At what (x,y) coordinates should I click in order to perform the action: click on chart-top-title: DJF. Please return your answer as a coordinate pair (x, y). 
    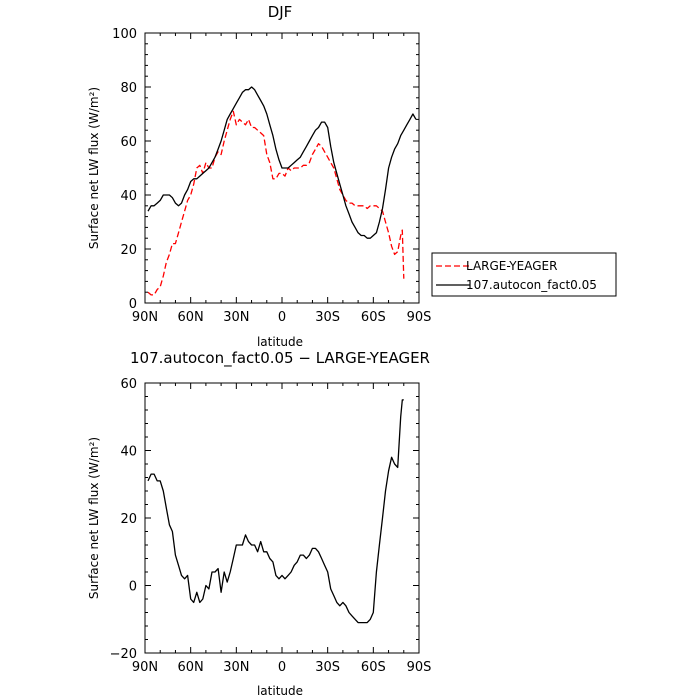
    Looking at the image, I should click on (280, 12).